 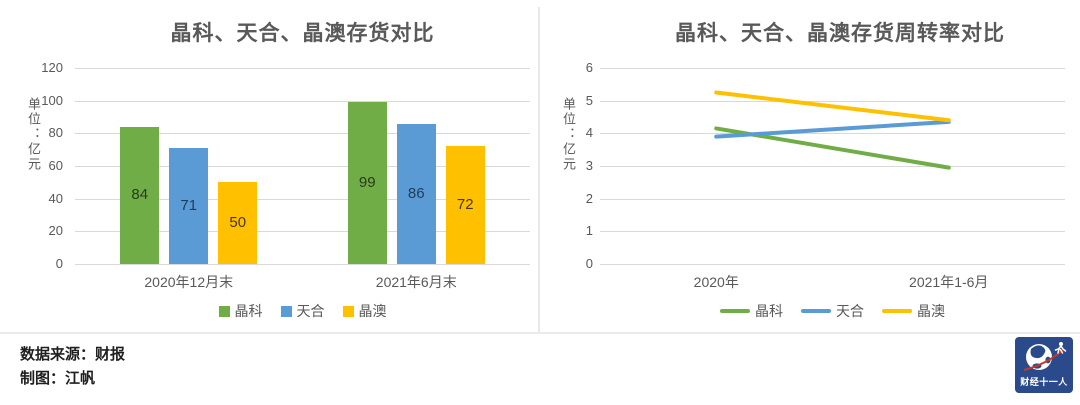 What do you see at coordinates (1045, 356) in the screenshot?
I see `globe-figure-icon` at bounding box center [1045, 356].